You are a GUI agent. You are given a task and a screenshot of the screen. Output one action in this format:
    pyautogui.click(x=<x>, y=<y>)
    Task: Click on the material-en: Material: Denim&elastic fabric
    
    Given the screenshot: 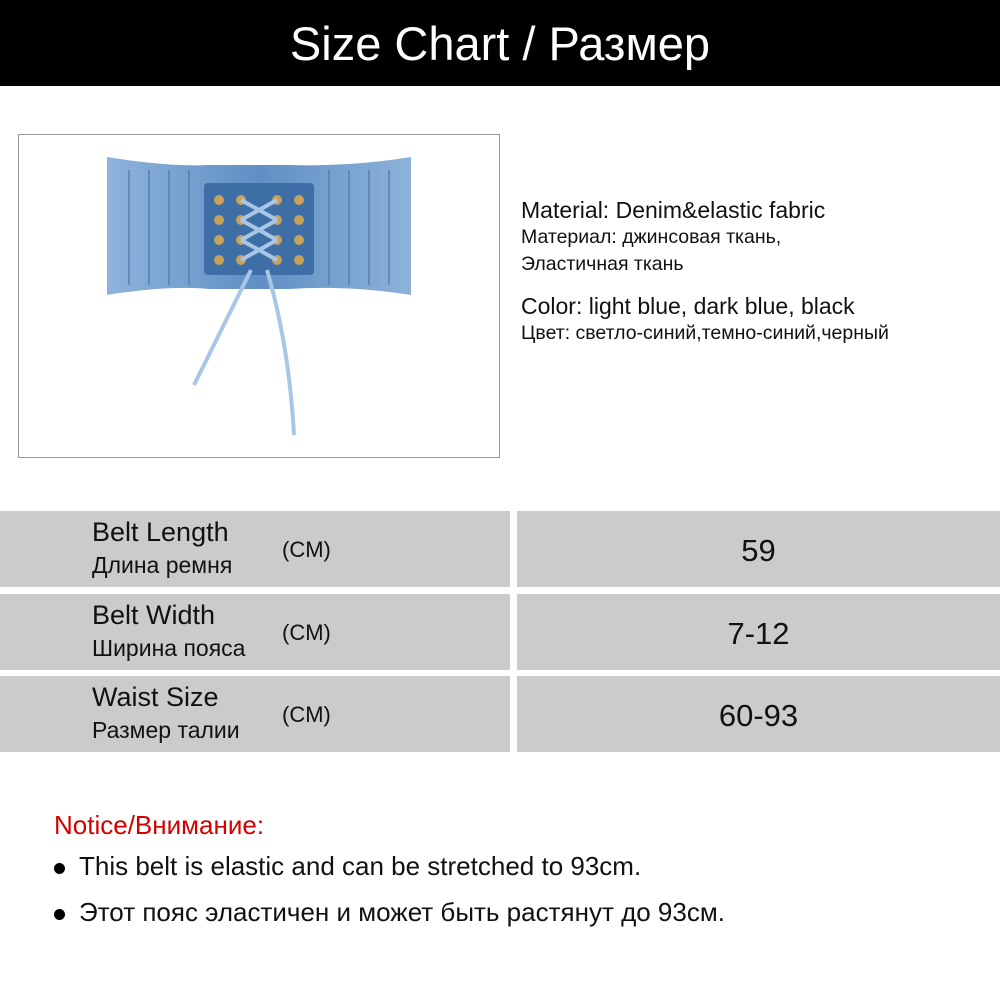 What is the action you would take?
    pyautogui.click(x=673, y=210)
    